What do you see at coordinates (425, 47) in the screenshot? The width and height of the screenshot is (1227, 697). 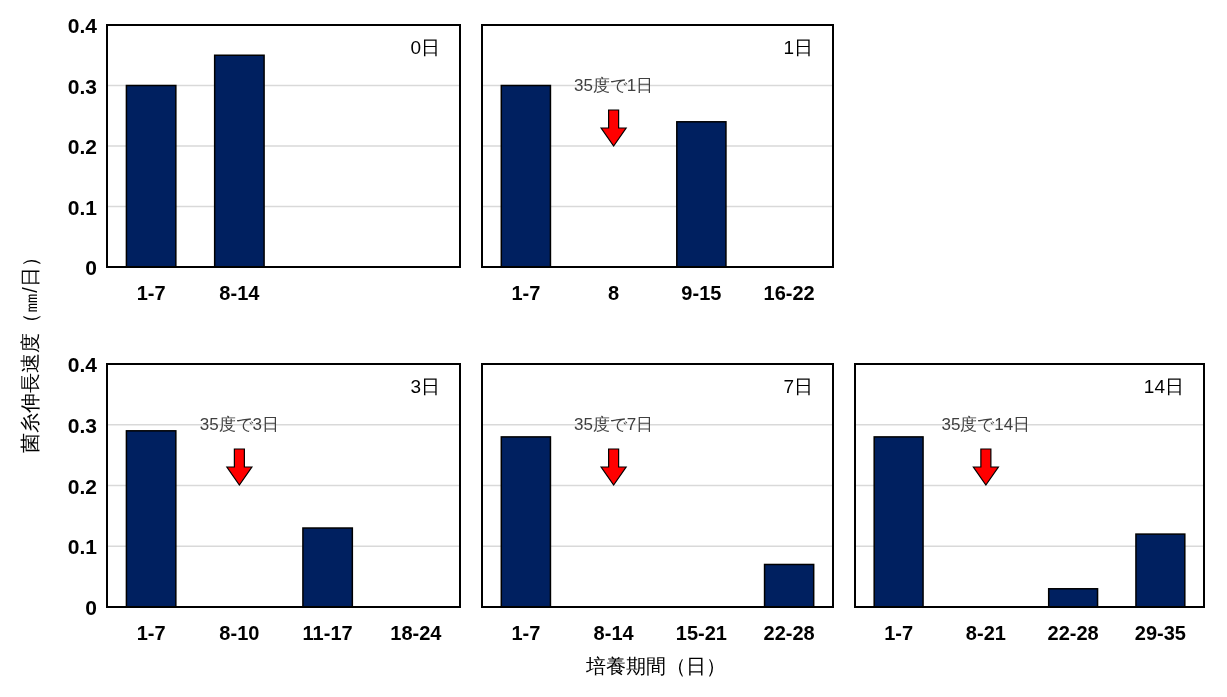 I see `text: 0日` at bounding box center [425, 47].